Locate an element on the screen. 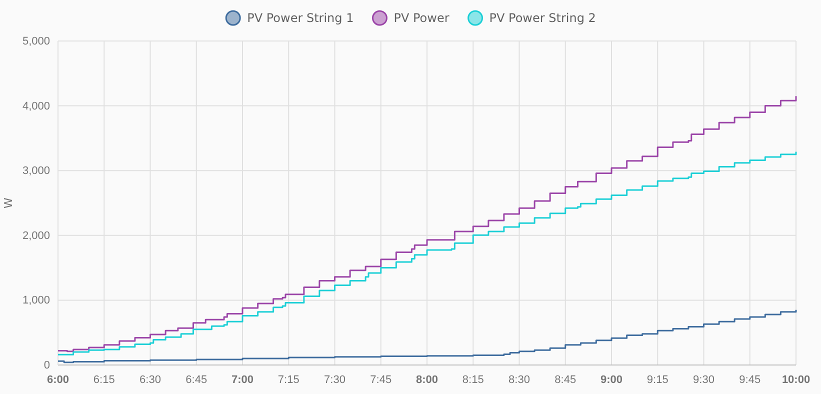  x-tick-label: 9:45 is located at coordinates (750, 380).